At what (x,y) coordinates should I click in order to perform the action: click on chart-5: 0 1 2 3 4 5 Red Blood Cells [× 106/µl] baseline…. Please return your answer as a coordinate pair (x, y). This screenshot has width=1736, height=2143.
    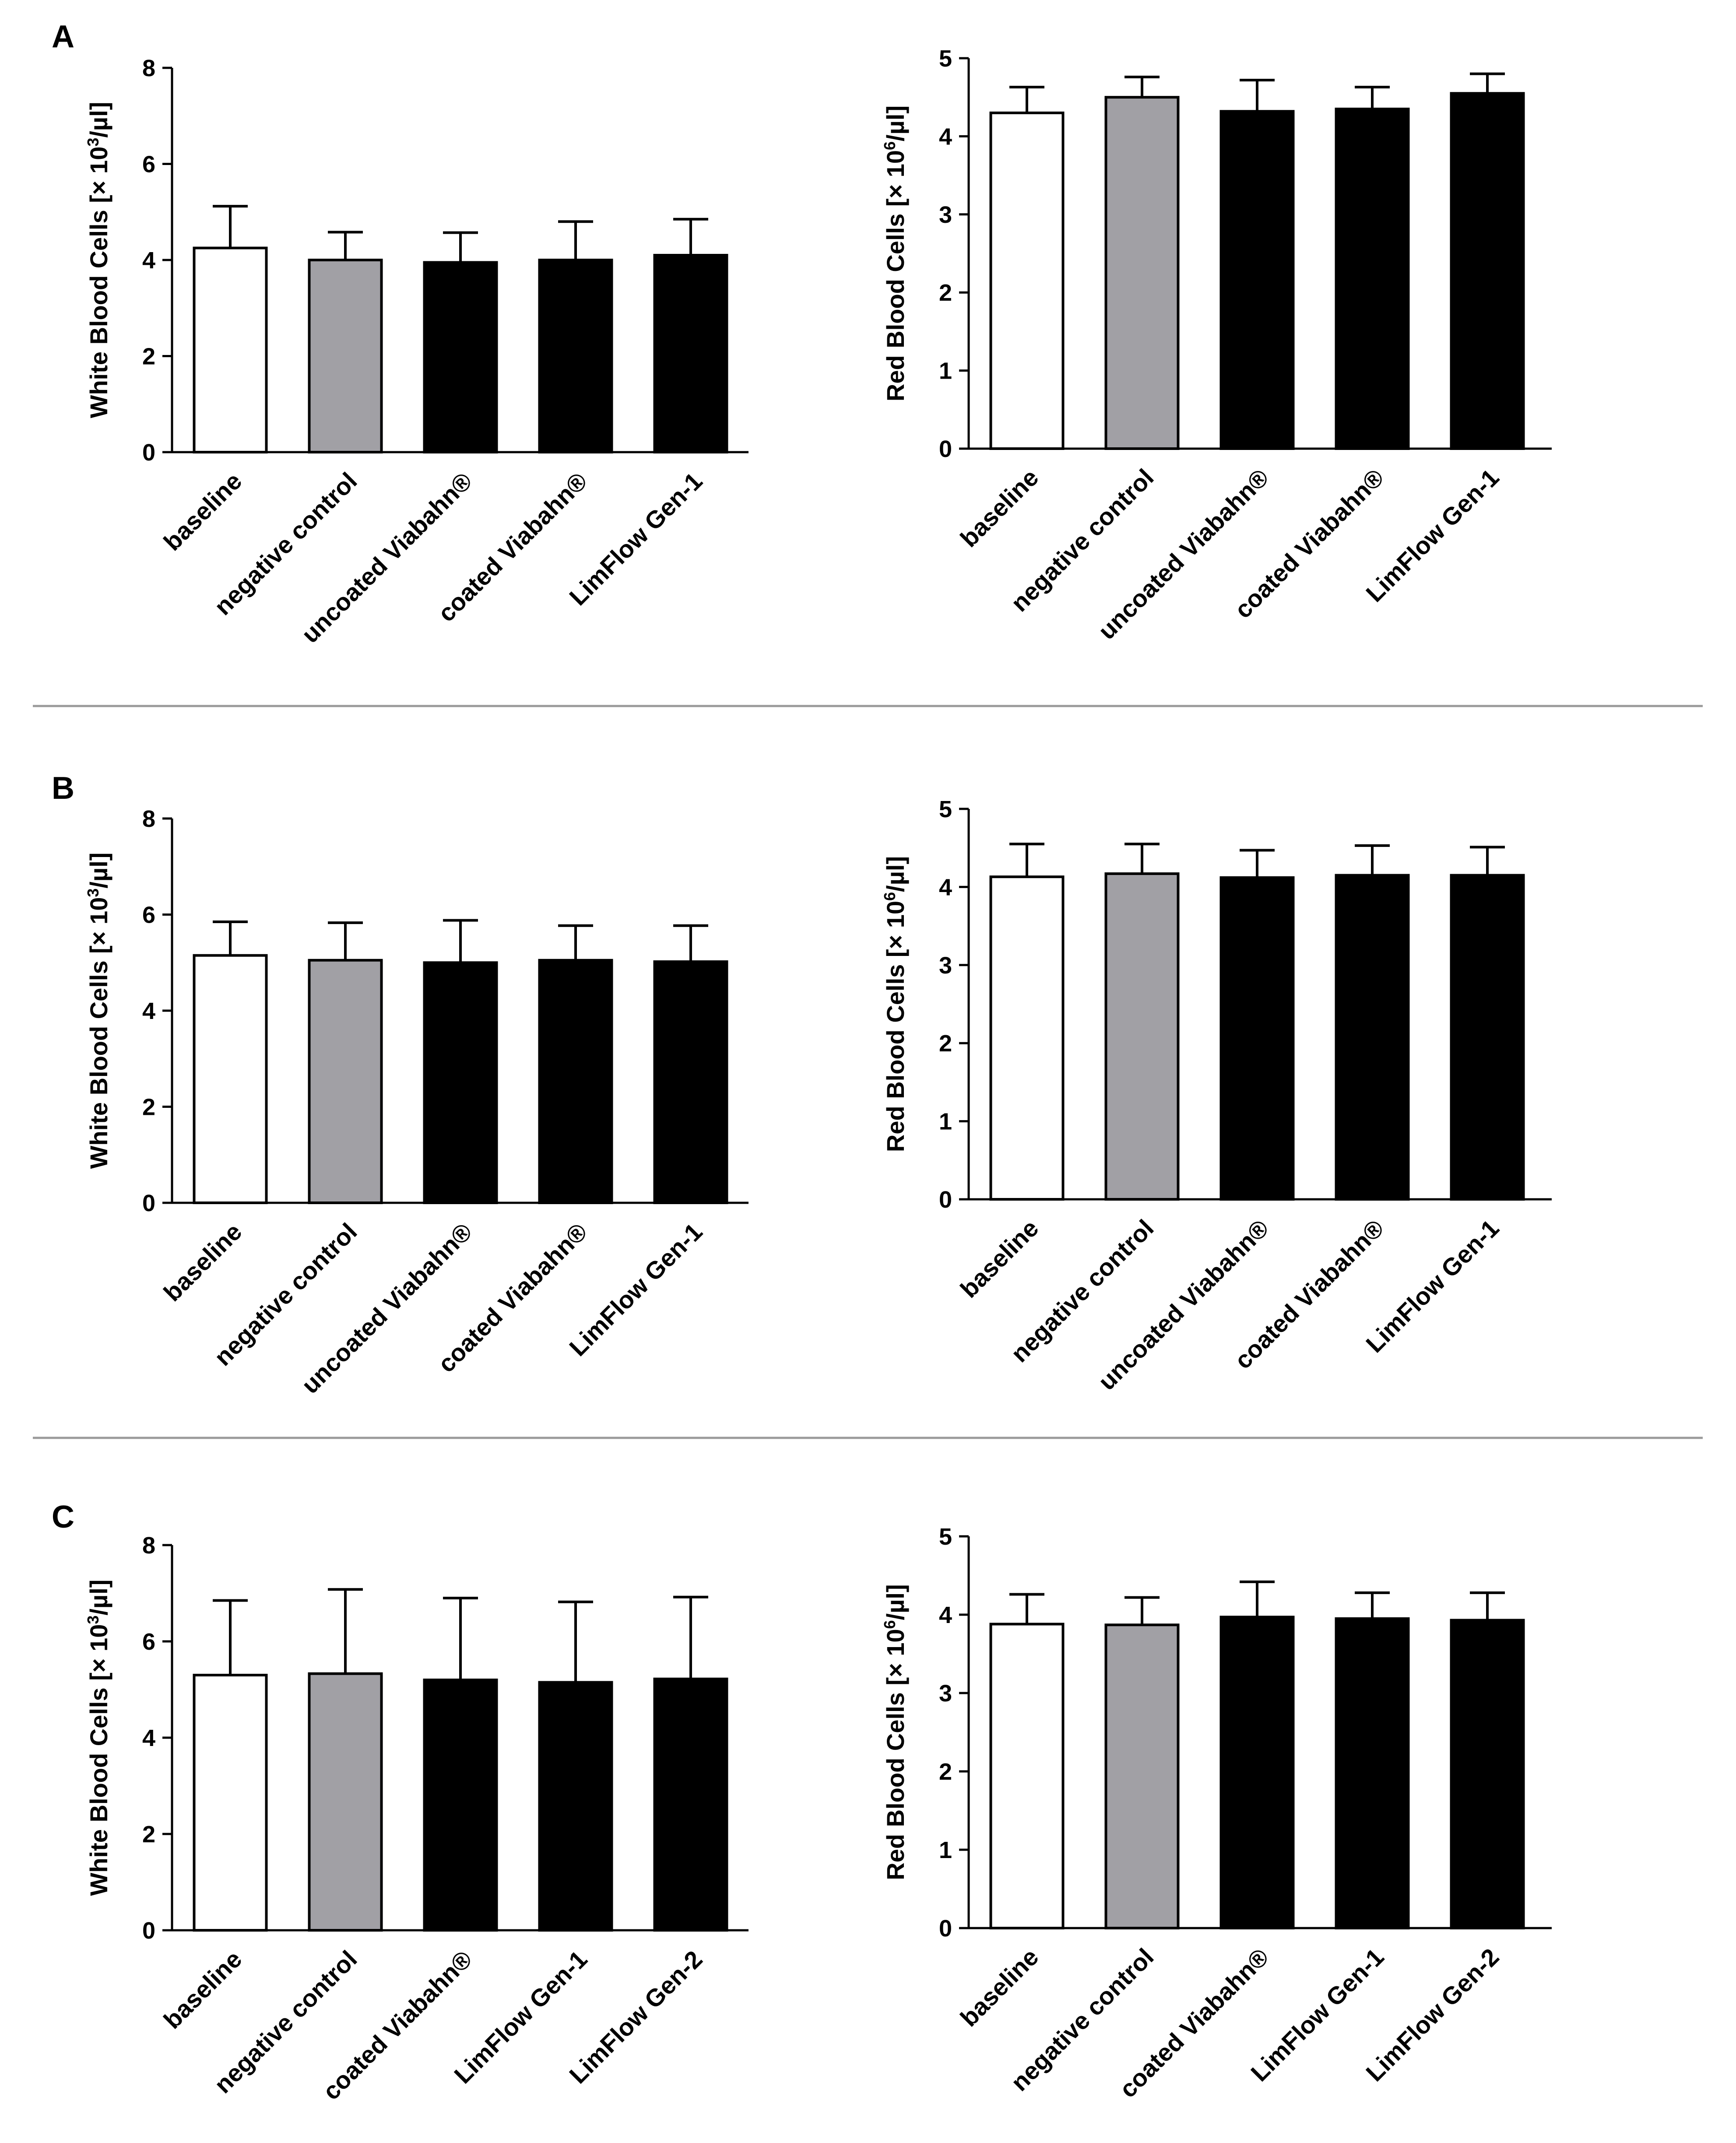
    Looking at the image, I should click on (1216, 1813).